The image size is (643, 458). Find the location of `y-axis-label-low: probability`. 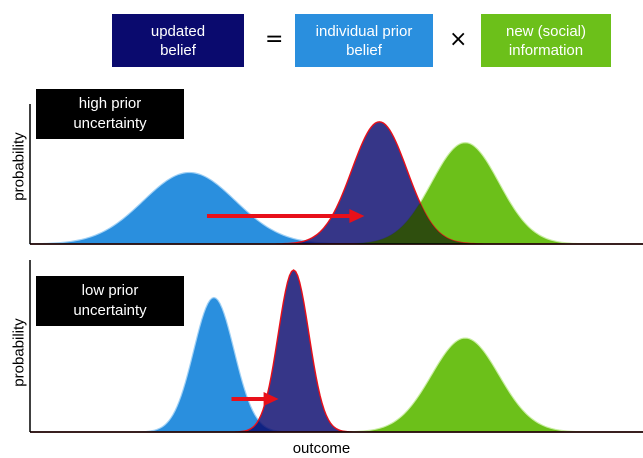

y-axis-label-low: probability is located at coordinates (19, 352).